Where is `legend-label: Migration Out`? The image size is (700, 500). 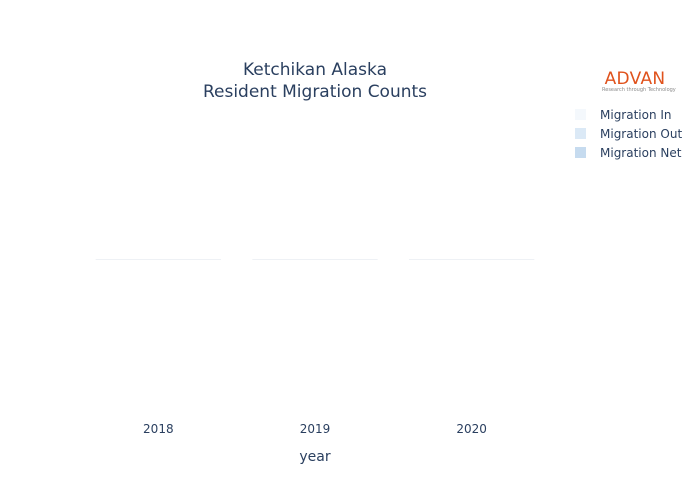 legend-label: Migration Out is located at coordinates (641, 134).